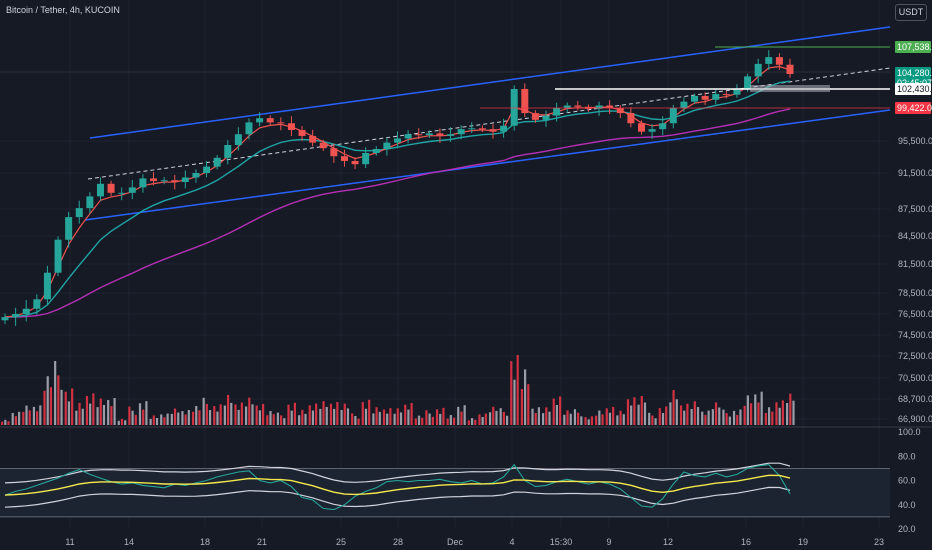 The height and width of the screenshot is (550, 932). What do you see at coordinates (914, 73) in the screenshot?
I see `price-tag-label: 104,280.1` at bounding box center [914, 73].